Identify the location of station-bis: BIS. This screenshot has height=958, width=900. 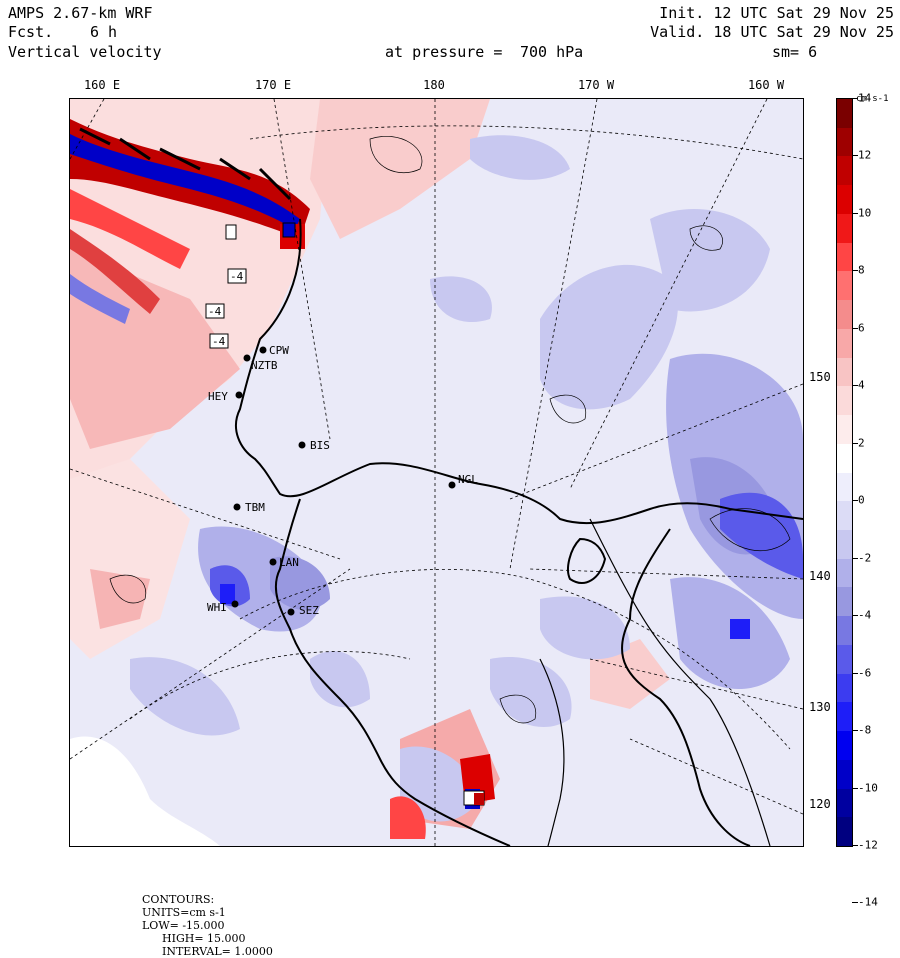
(314, 445).